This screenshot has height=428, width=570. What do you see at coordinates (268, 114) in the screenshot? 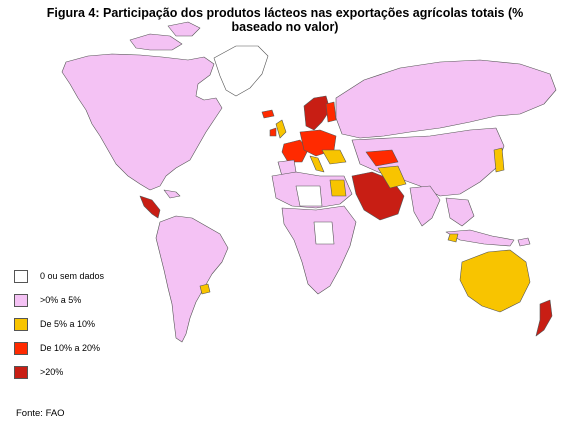
I see `region-iceland` at bounding box center [268, 114].